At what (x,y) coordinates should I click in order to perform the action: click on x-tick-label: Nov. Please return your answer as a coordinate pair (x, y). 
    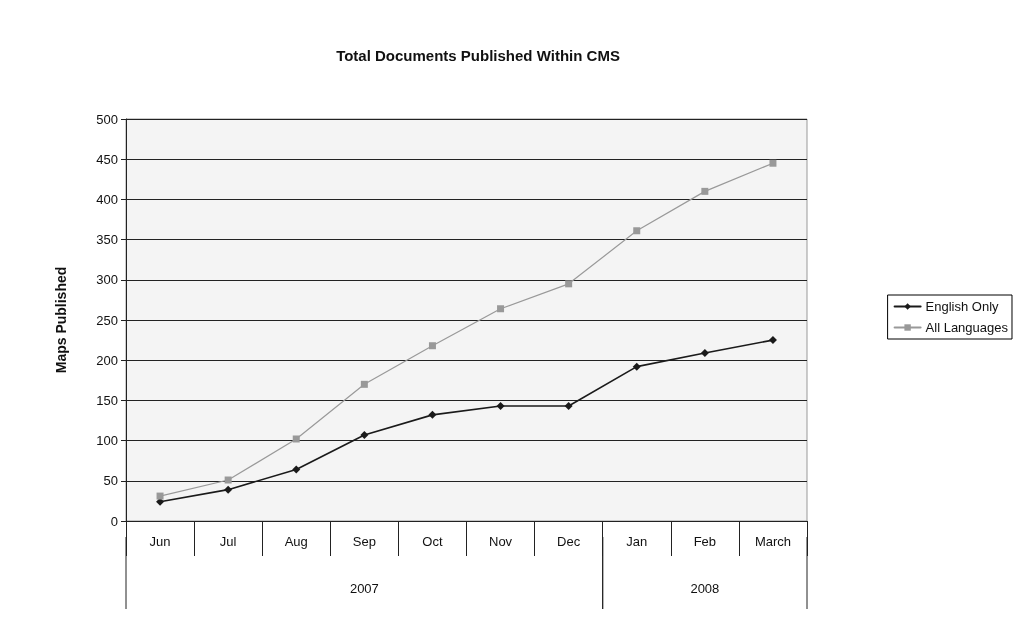
    Looking at the image, I should click on (500, 541).